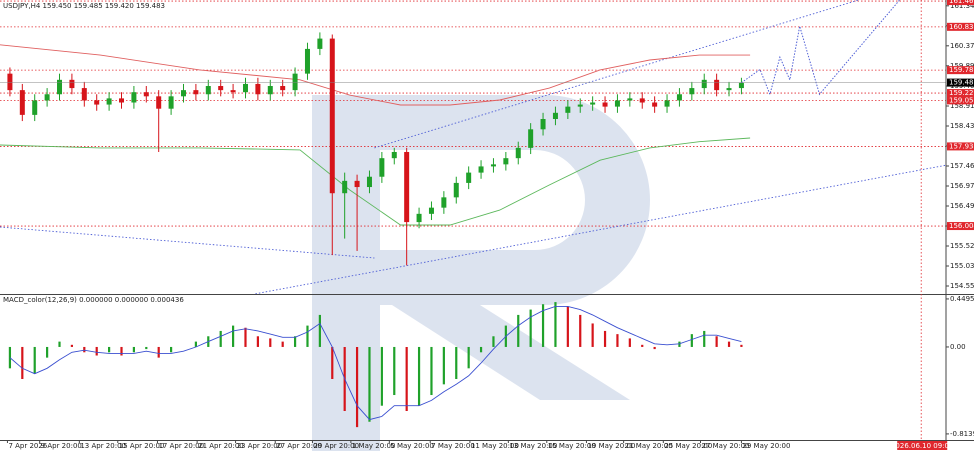 This screenshot has width=974, height=451. I want to click on last-price-label: 159.483, so click(961, 83).